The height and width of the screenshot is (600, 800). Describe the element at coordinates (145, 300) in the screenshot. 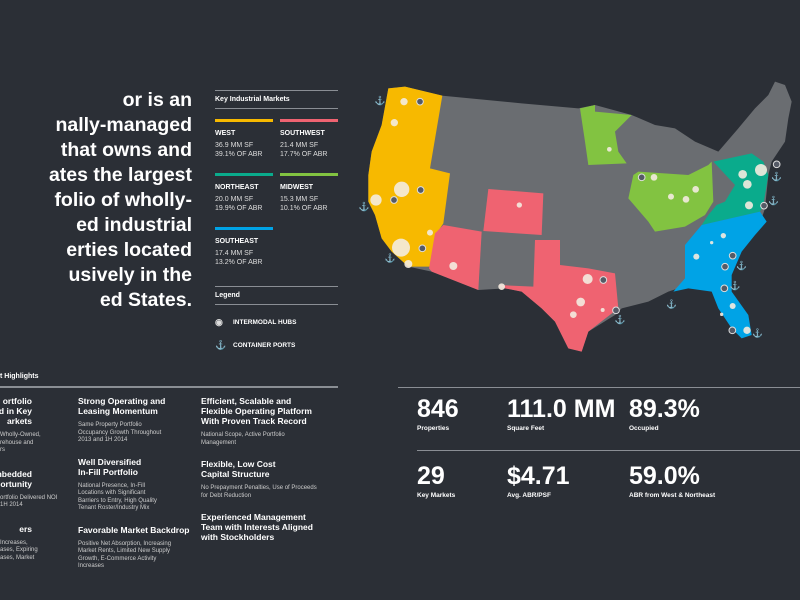

I see `intro-line: ed States.` at that location.